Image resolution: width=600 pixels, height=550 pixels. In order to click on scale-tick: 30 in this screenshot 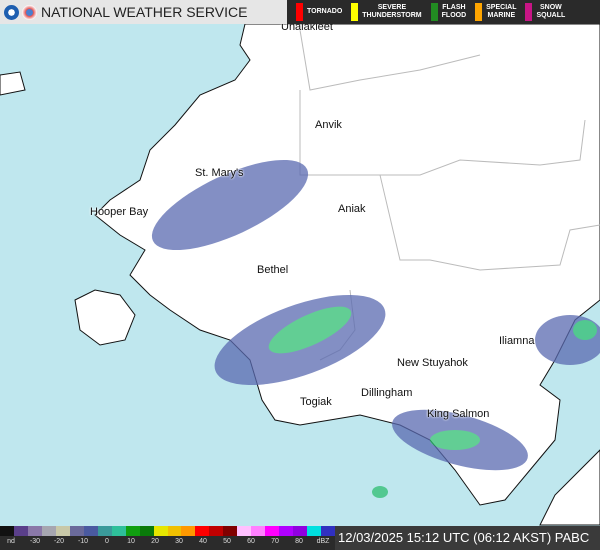, I will do `click(179, 541)`.